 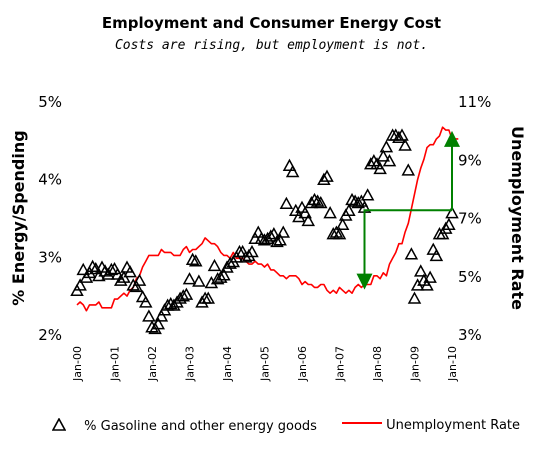 I want to click on x-tick-label: Jan-07, so click(x=340, y=364).